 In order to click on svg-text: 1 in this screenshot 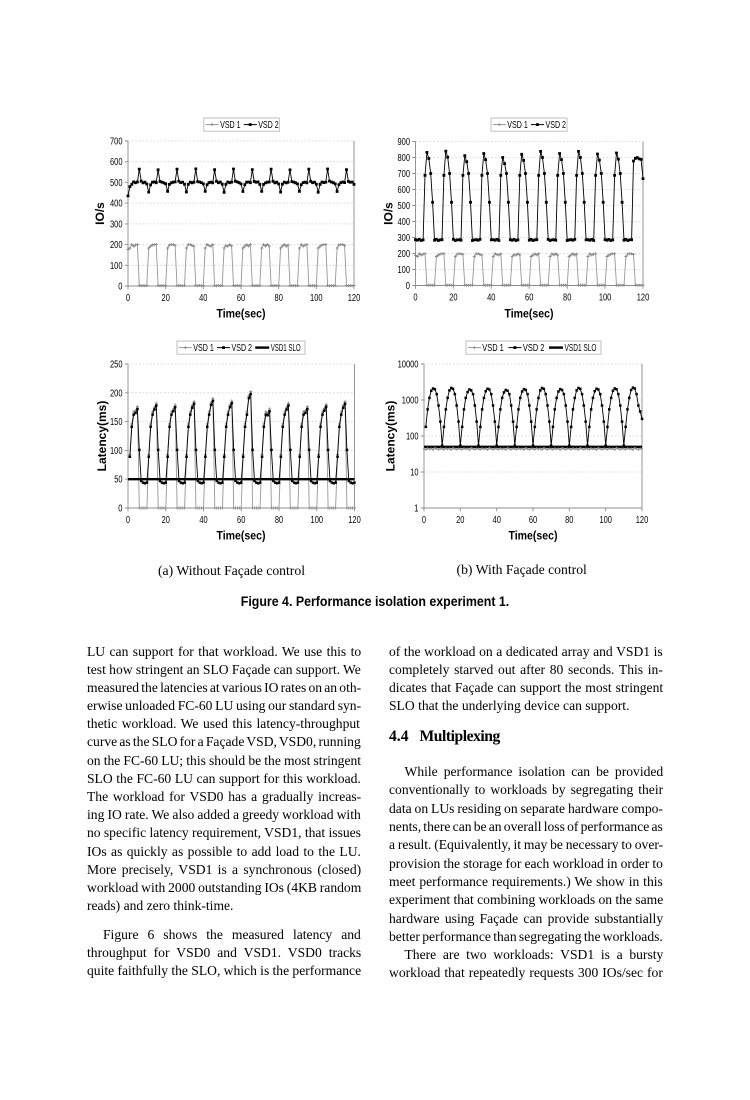, I will do `click(416, 509)`.